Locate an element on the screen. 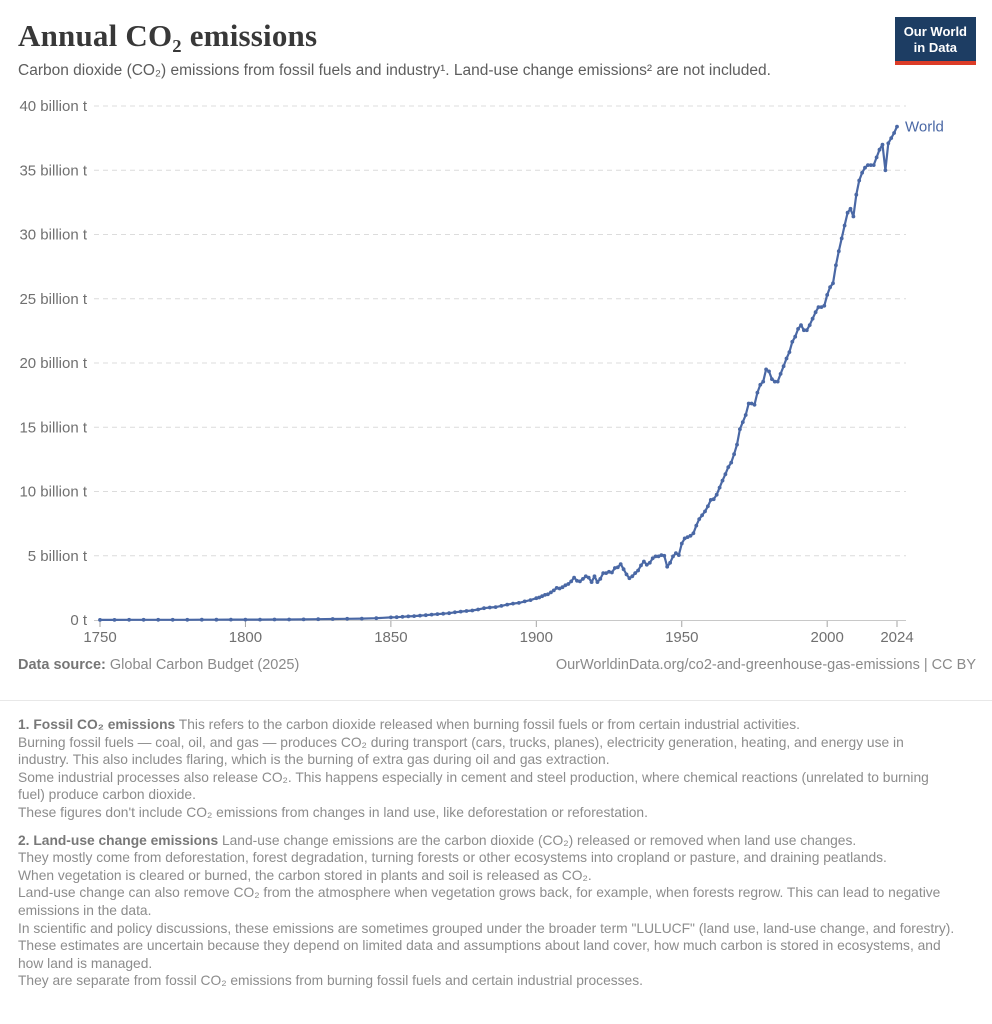 The image size is (992, 1024). x-tick-label: 2024 is located at coordinates (896, 637).